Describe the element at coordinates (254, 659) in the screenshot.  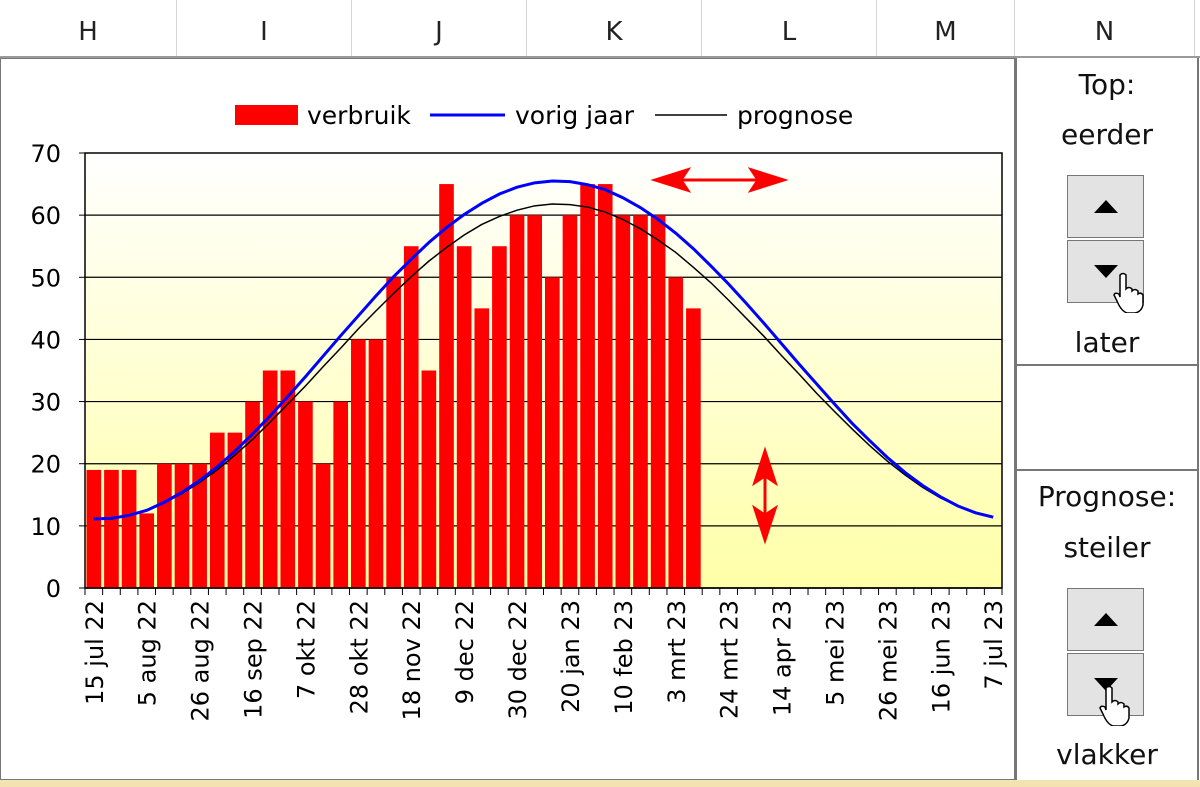
I see `x-tick-label: 16 sep 22` at that location.